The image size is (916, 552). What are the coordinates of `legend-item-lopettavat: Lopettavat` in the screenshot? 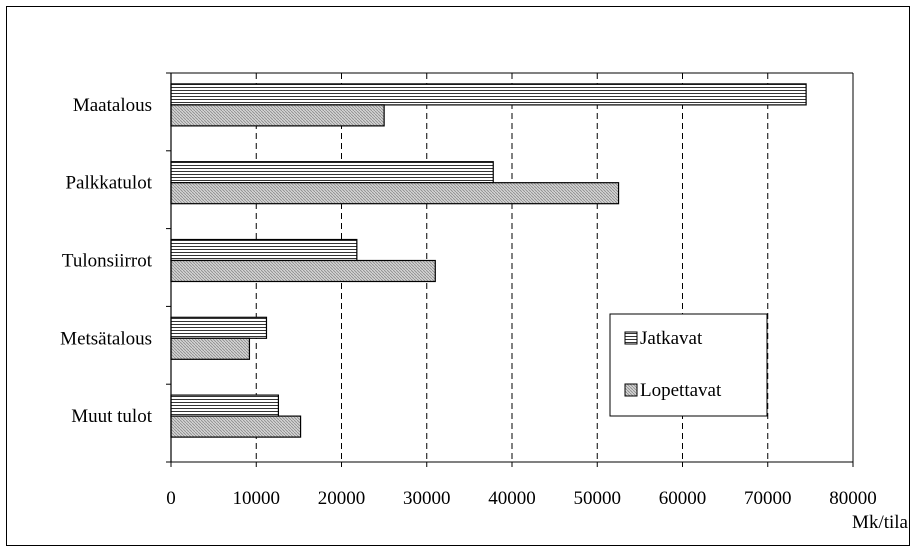 It's located at (673, 390).